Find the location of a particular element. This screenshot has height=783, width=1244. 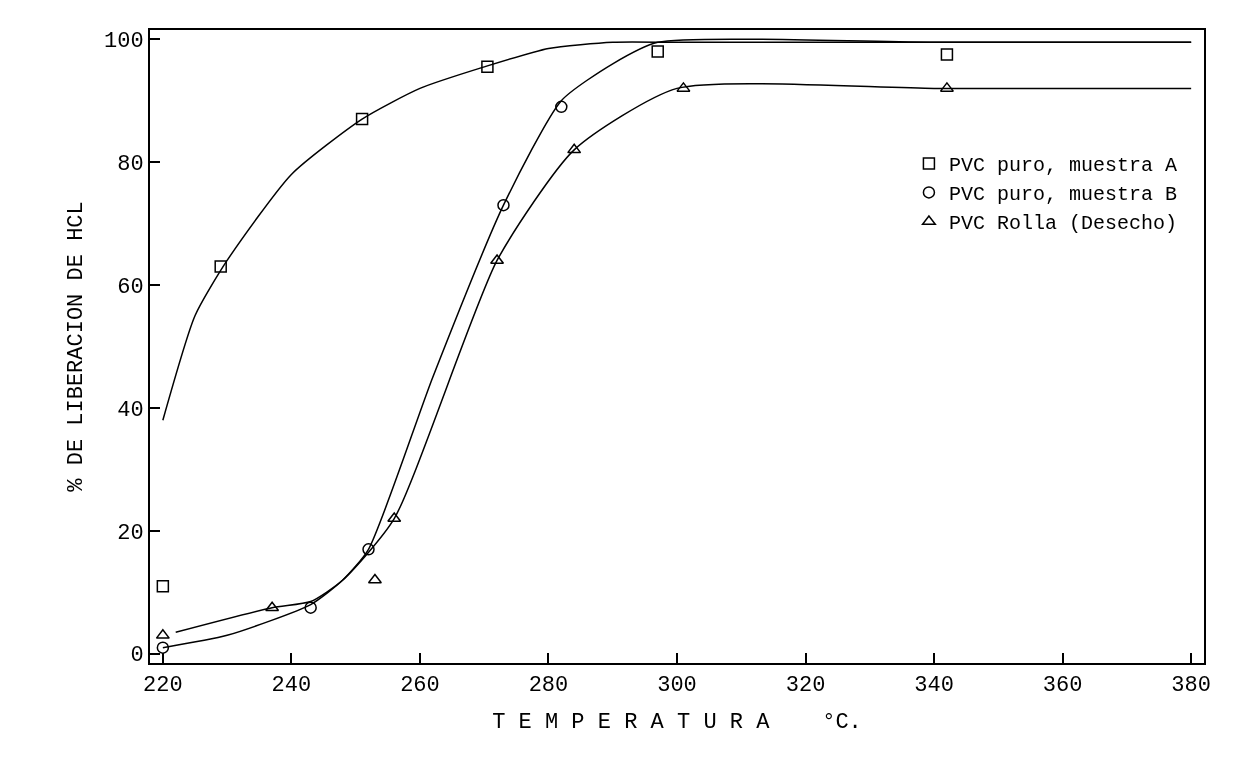

x-tick-label: 280 is located at coordinates (548, 686).